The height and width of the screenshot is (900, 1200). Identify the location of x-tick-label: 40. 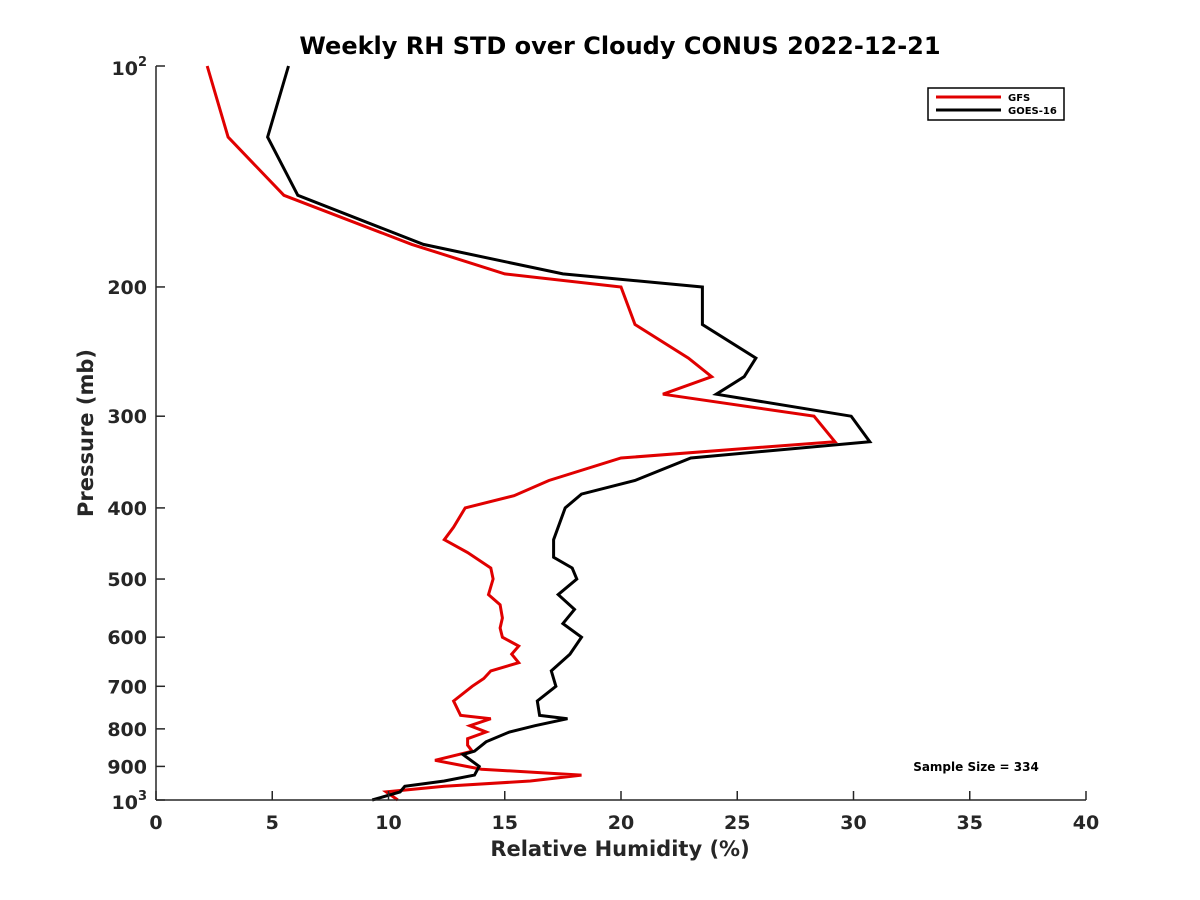
(1086, 823).